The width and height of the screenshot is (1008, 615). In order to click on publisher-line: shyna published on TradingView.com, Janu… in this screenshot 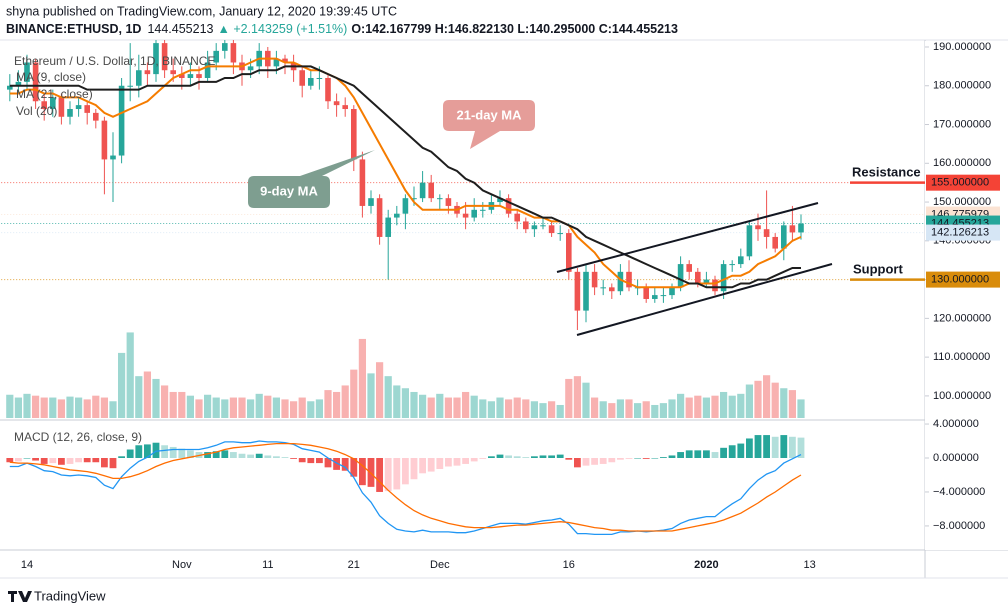, I will do `click(201, 11)`.